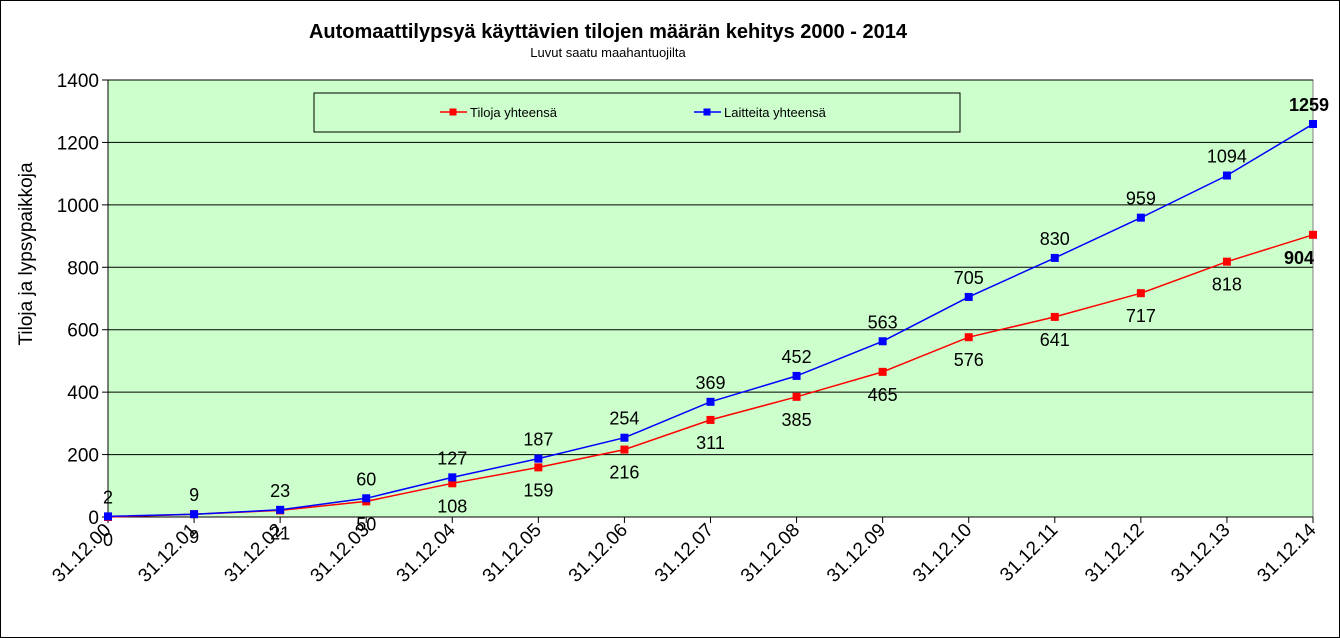 The width and height of the screenshot is (1340, 638). Describe the element at coordinates (624, 473) in the screenshot. I see `data-label-tiloja: 216` at that location.